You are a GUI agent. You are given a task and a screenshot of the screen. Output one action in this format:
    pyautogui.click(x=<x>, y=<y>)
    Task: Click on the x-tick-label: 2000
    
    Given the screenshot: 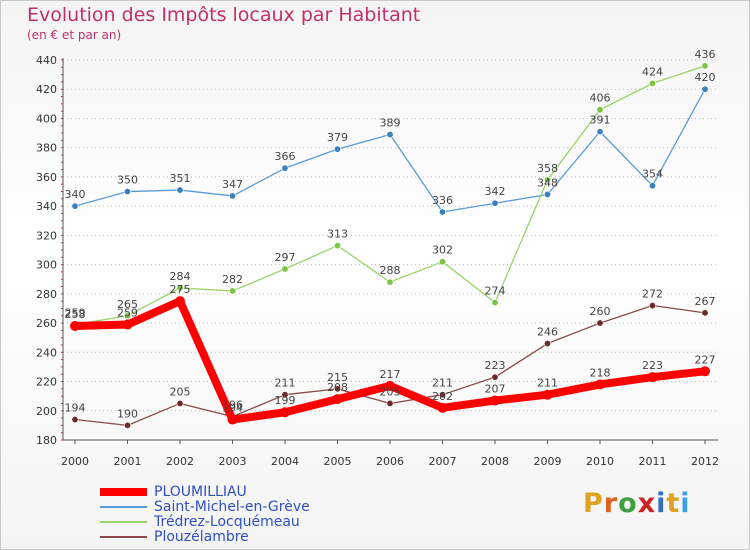 What is the action you would take?
    pyautogui.click(x=75, y=461)
    